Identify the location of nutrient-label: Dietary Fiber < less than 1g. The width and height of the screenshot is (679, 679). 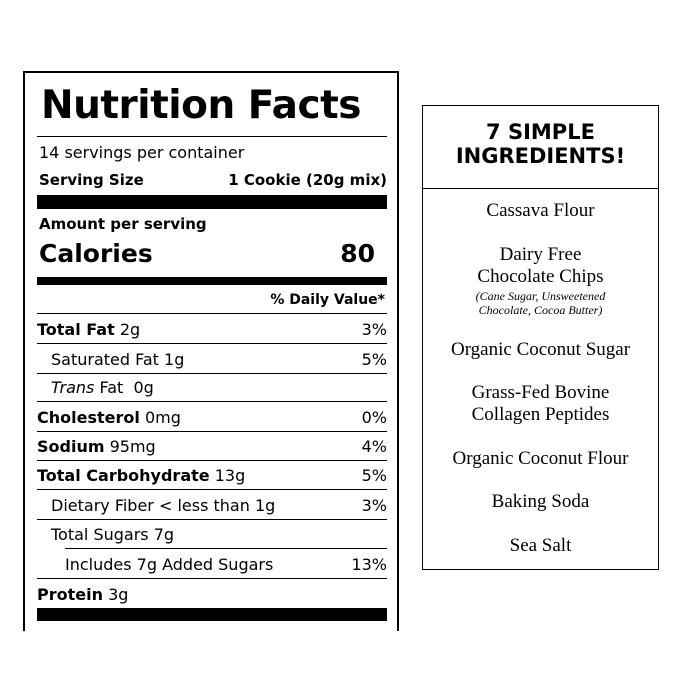
(163, 505).